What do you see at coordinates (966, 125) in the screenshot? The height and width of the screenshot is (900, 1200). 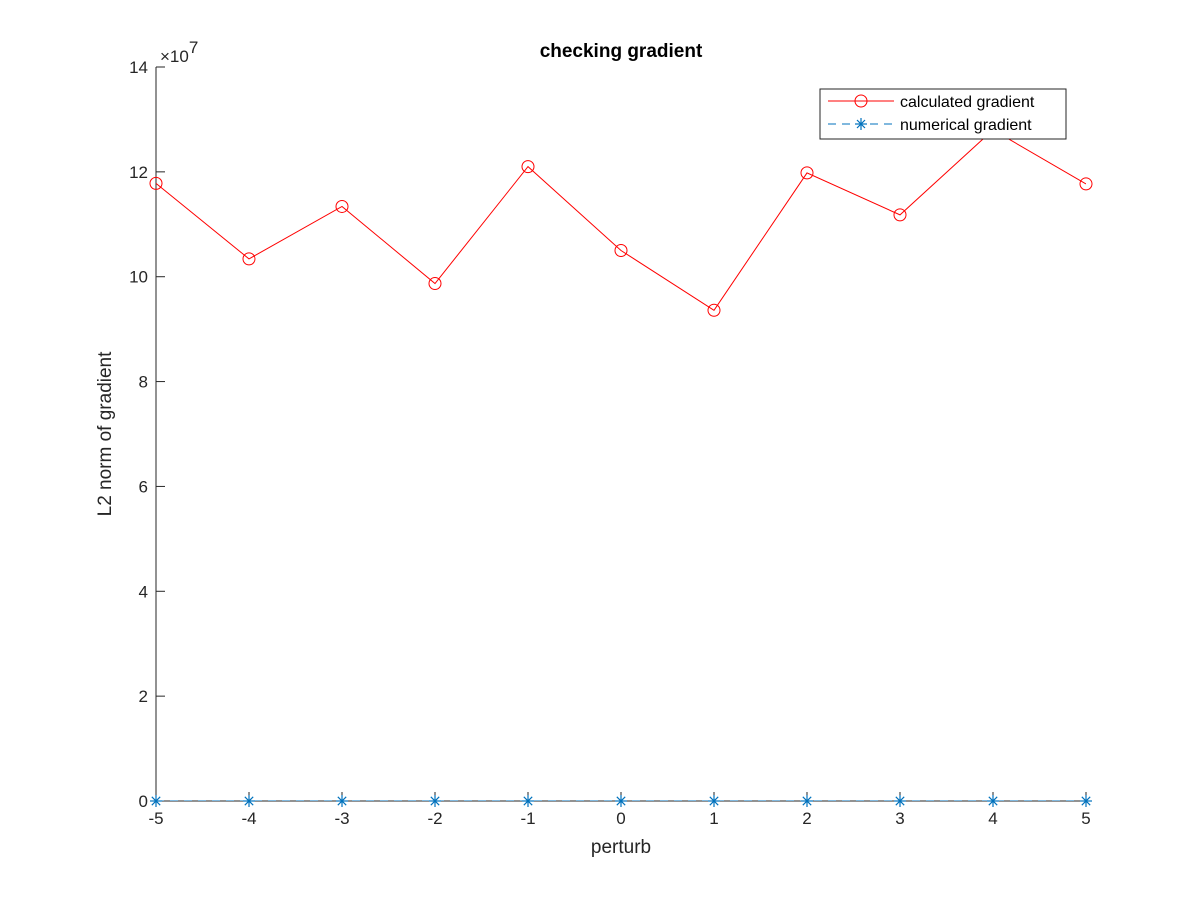 I see `legend-label-numerical: numerical gradient` at bounding box center [966, 125].